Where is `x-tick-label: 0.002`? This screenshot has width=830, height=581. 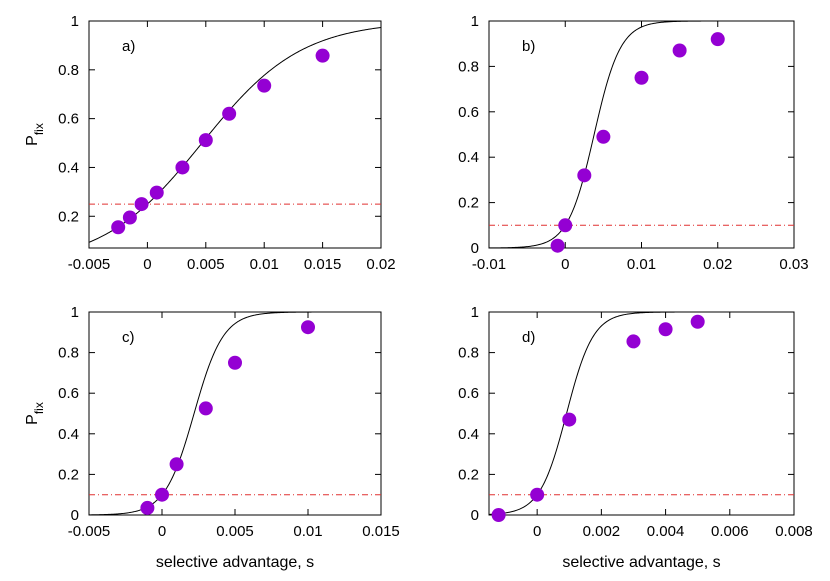
x-tick-label: 0.002 is located at coordinates (602, 531).